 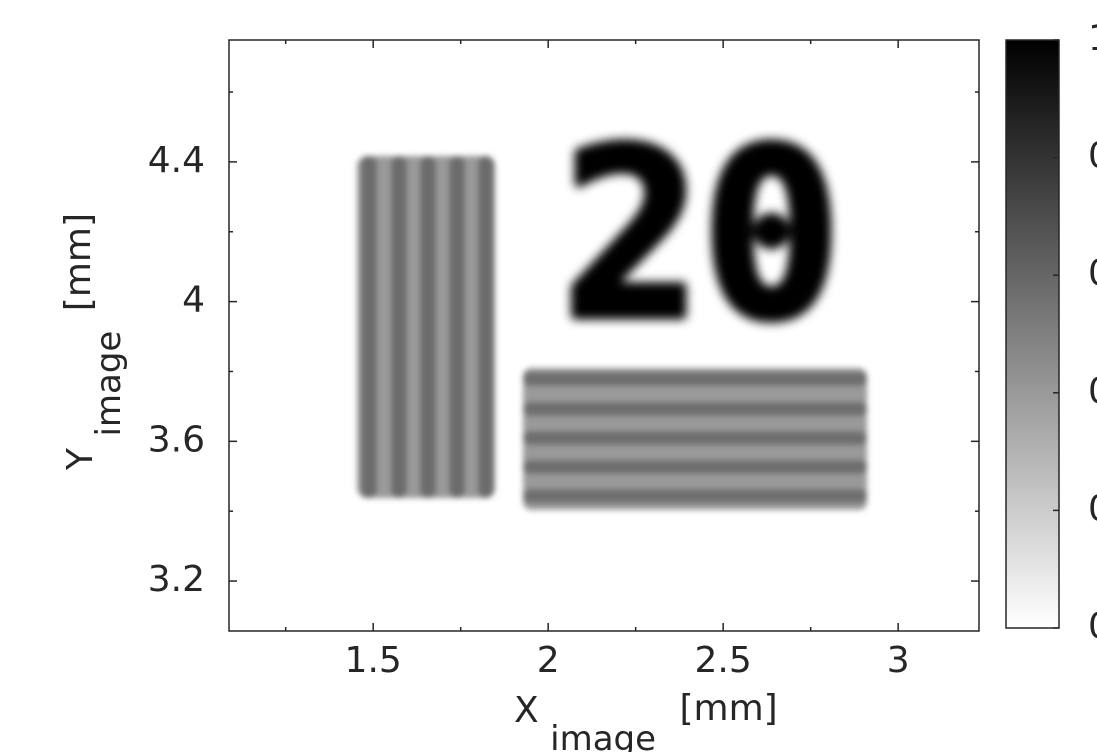 I want to click on x-axis-label-unit: [mm], so click(x=728, y=708).